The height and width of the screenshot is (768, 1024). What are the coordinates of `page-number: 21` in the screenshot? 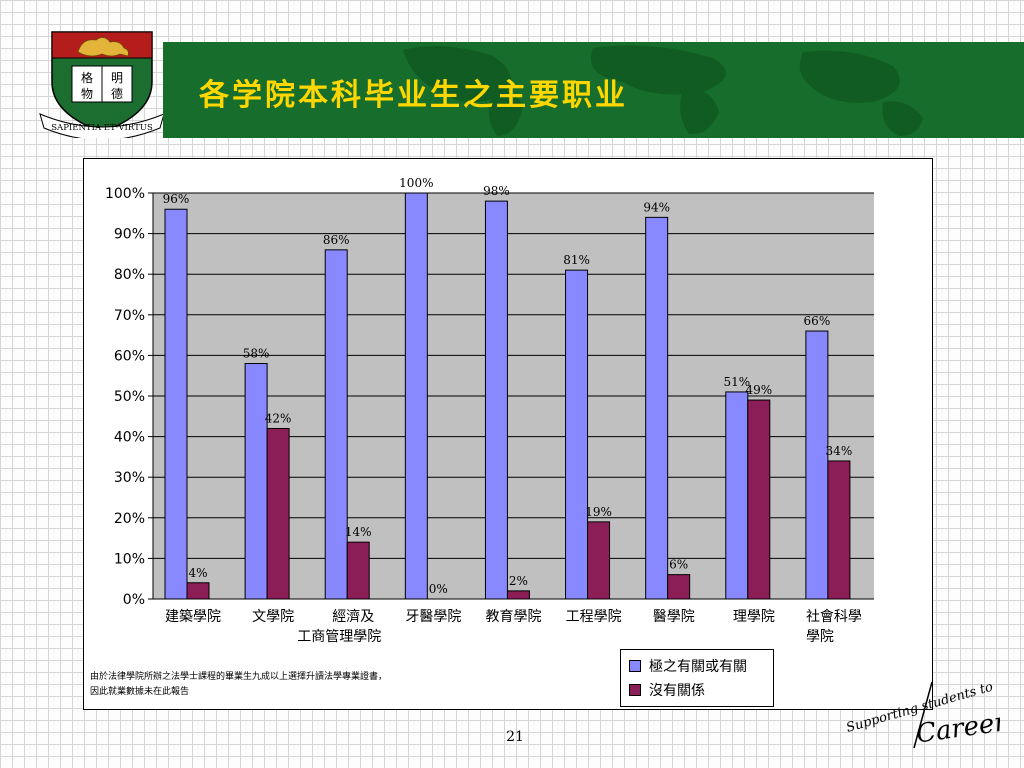 It's located at (515, 737).